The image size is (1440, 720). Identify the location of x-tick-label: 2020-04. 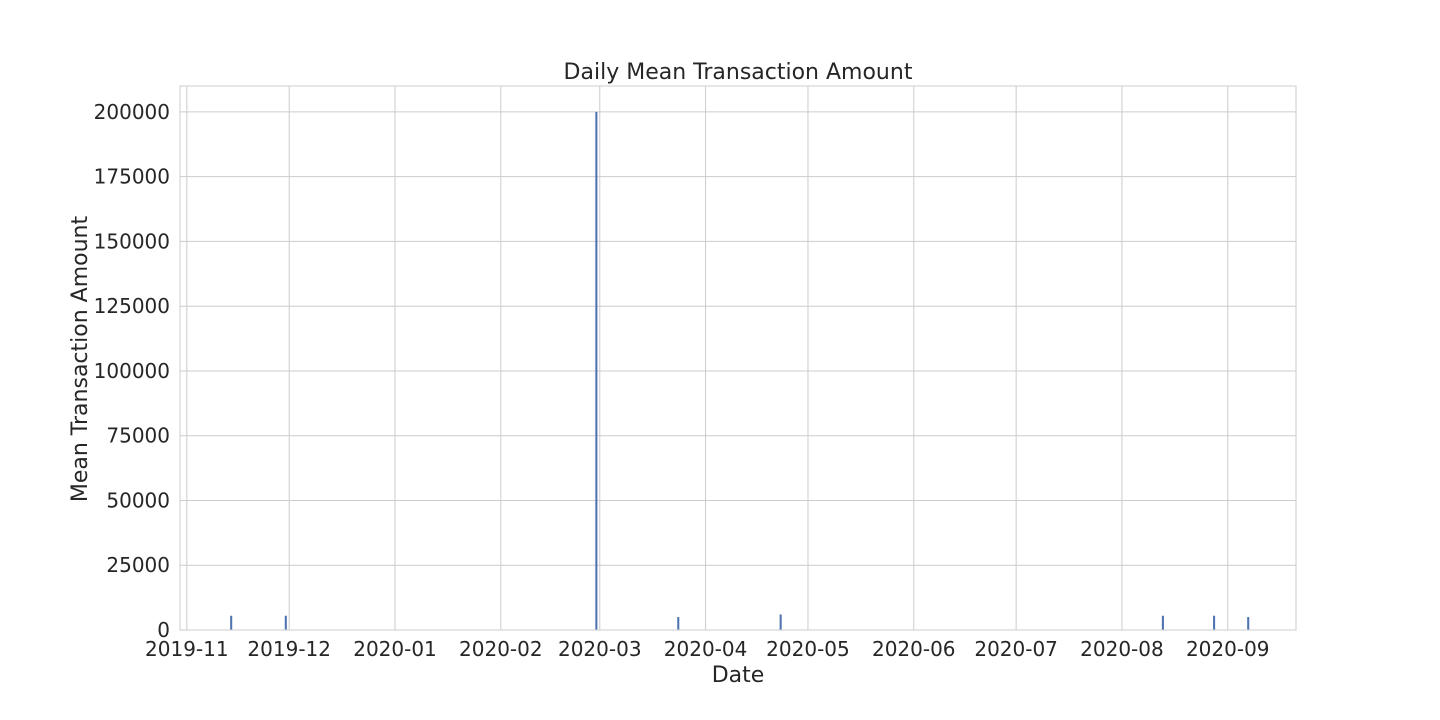
(706, 649).